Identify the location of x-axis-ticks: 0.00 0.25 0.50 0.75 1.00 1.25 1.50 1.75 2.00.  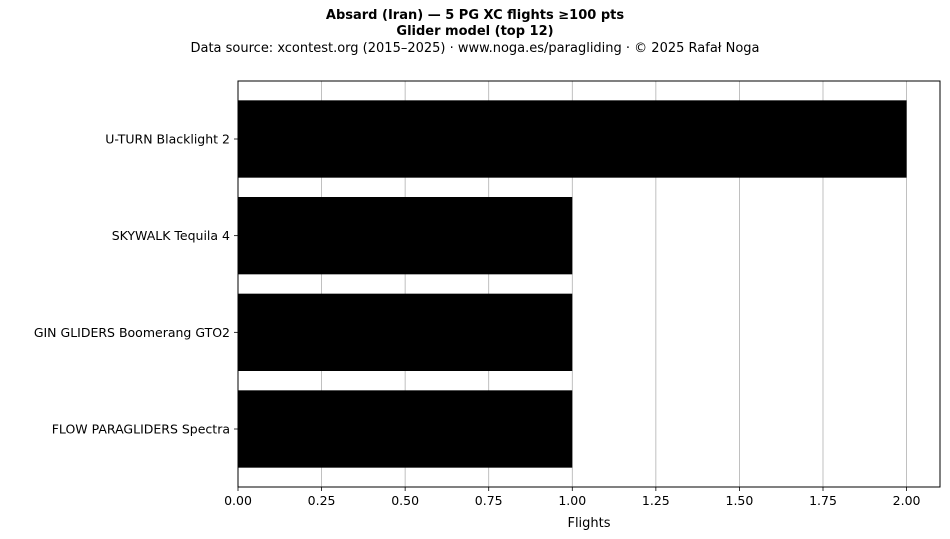
(572, 497).